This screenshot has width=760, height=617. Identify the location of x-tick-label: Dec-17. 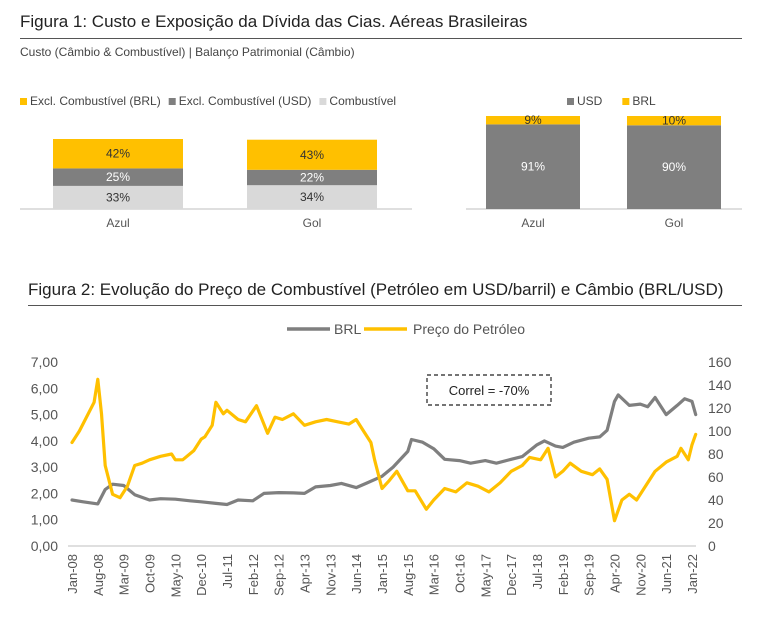
(511, 575).